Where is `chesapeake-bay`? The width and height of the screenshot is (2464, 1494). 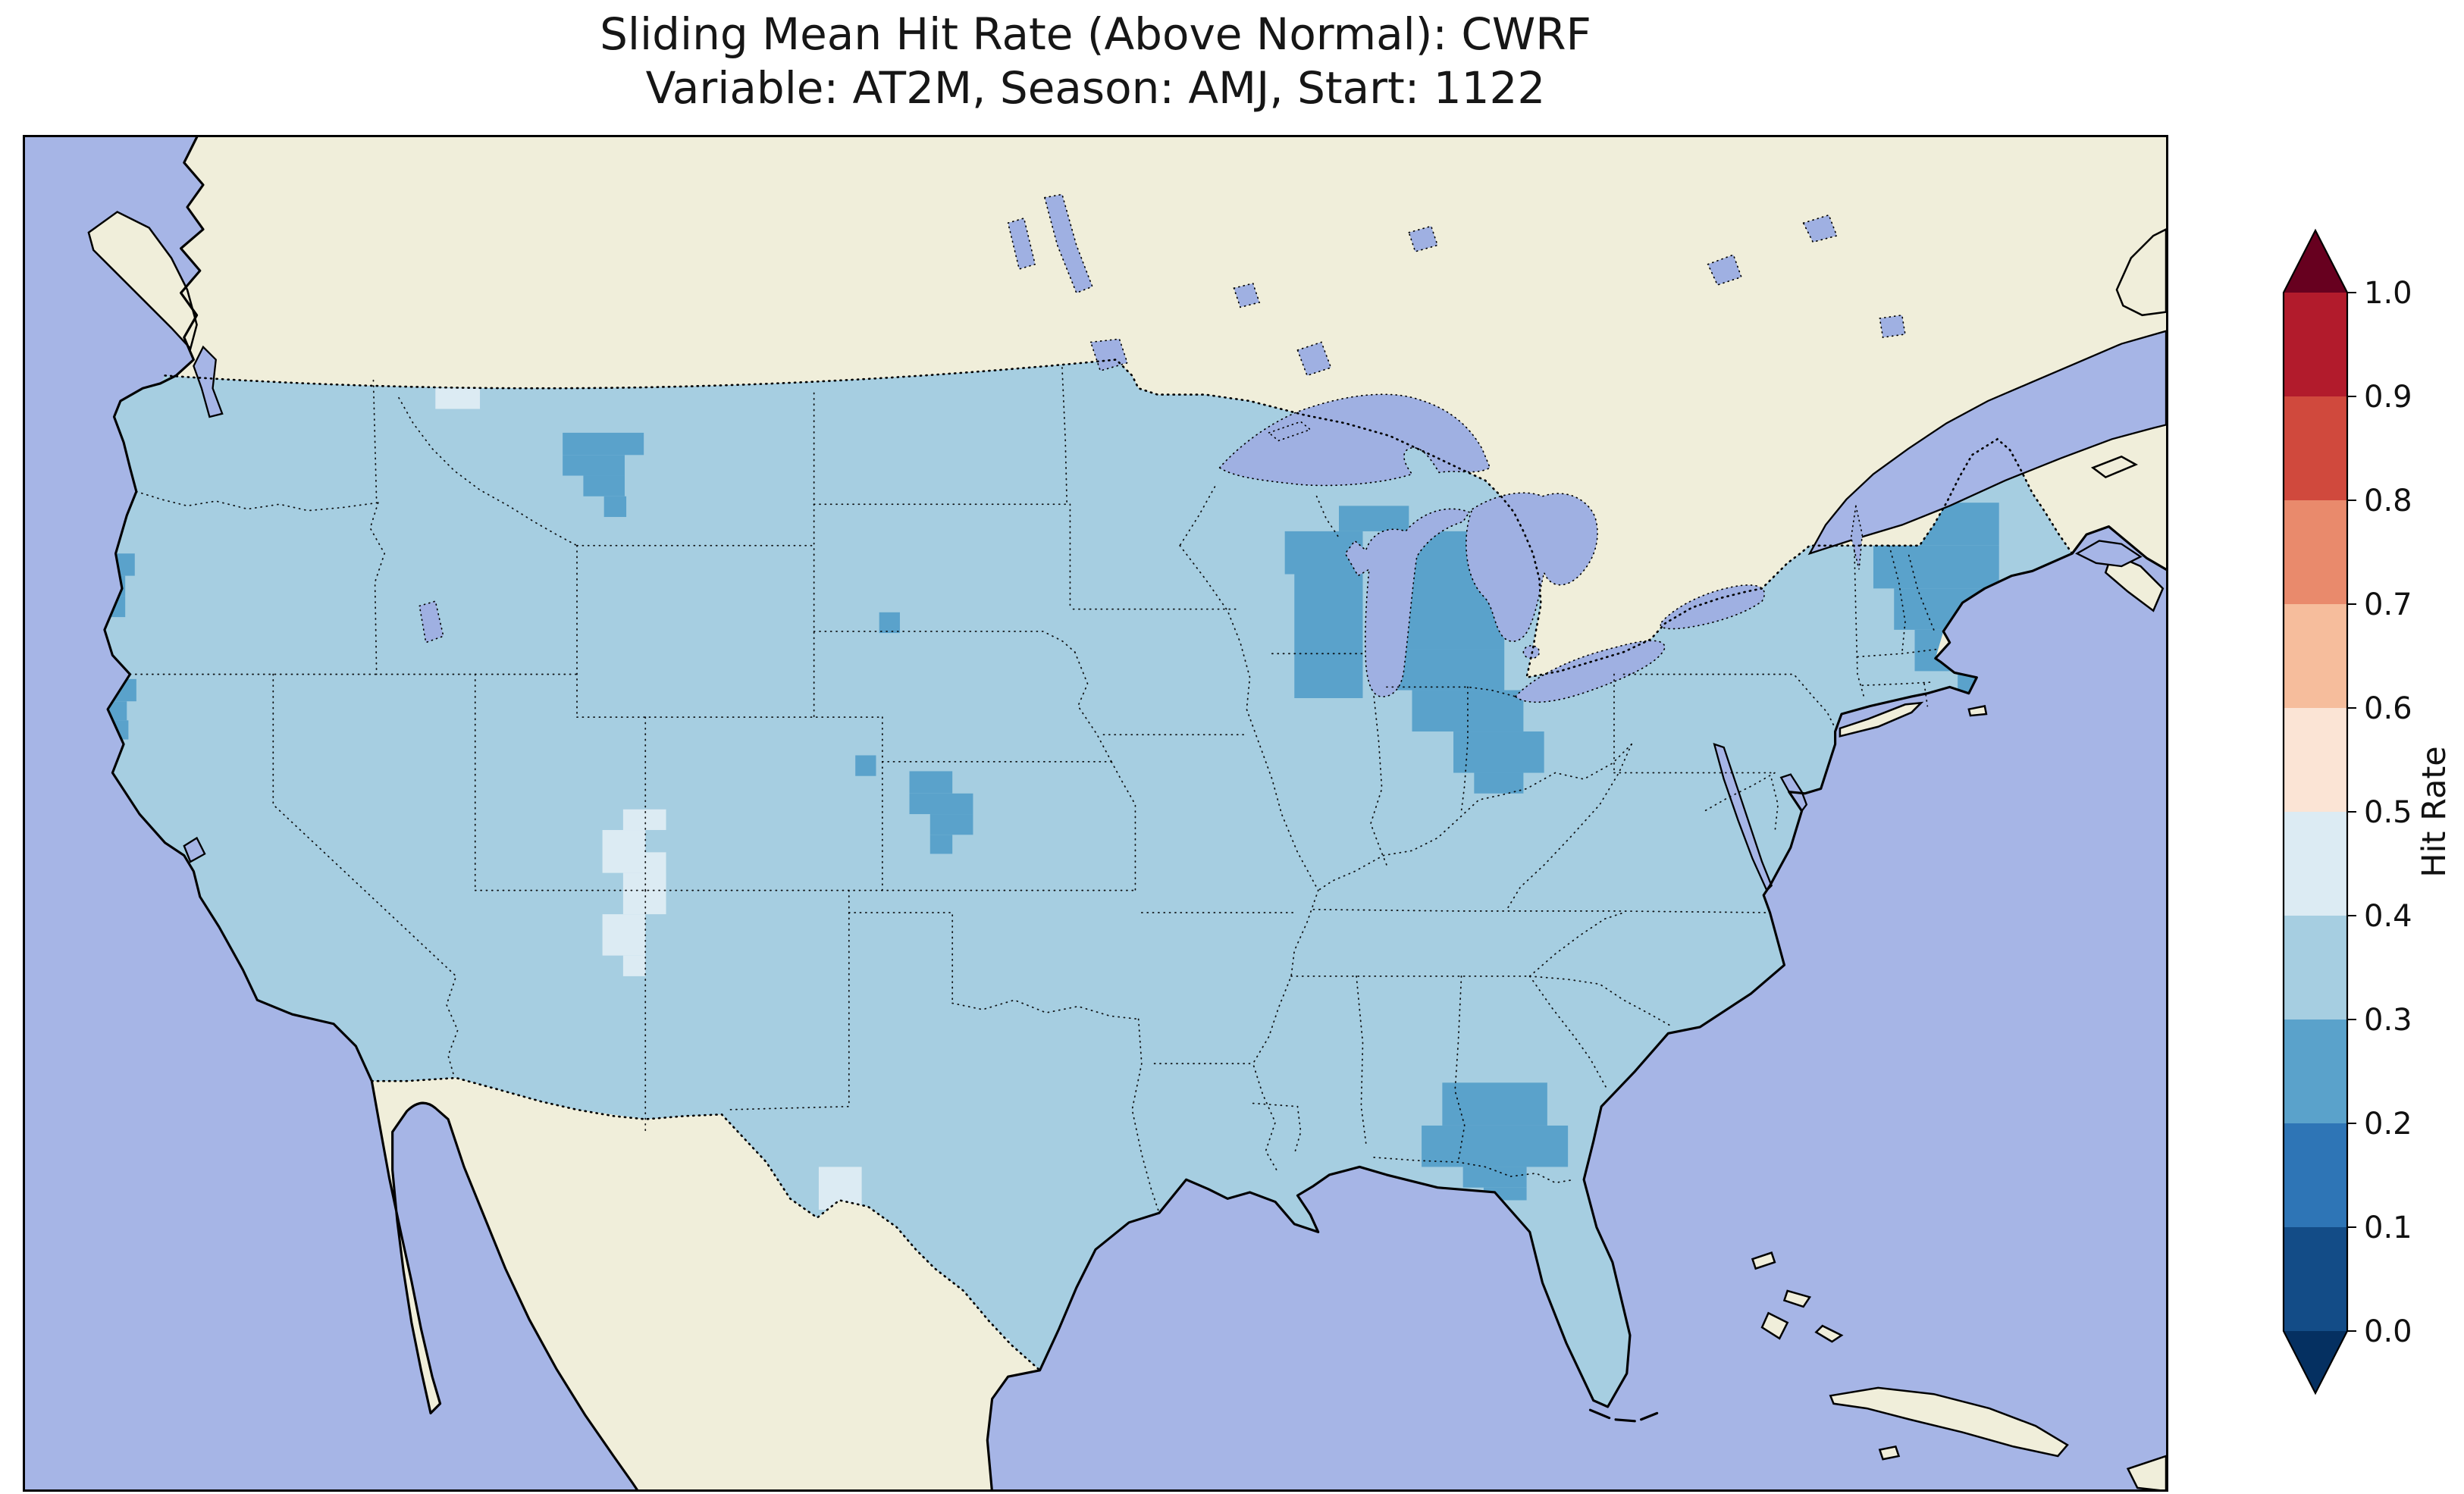
chesapeake-bay is located at coordinates (1743, 817).